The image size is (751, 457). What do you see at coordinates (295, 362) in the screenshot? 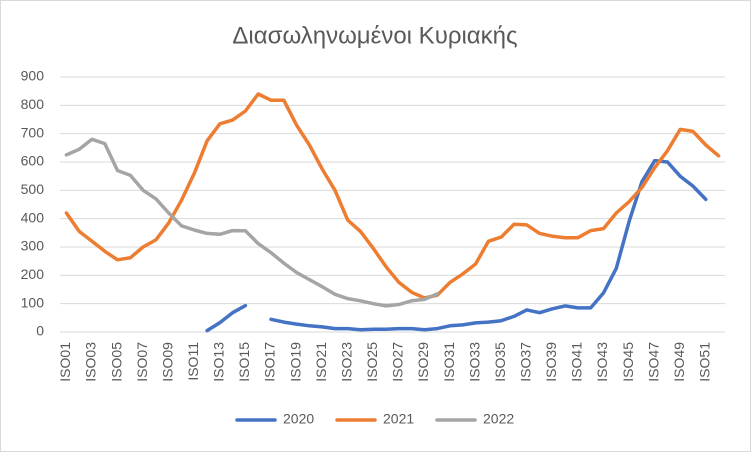
I see `x-tick-label: ISO19` at bounding box center [295, 362].